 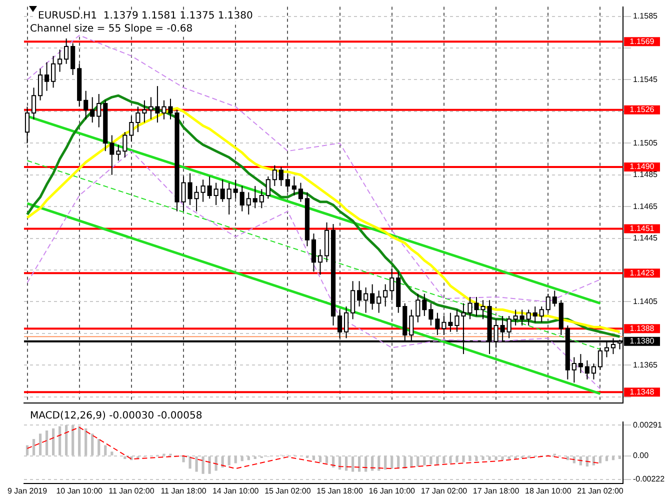 I want to click on y-tick-label: -0.00222, so click(x=649, y=479).